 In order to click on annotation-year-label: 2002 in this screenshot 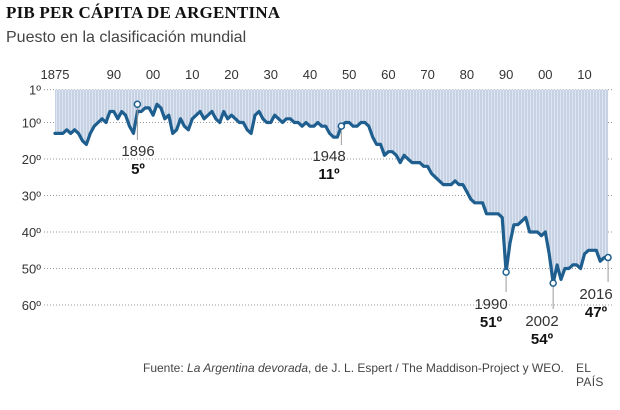, I will do `click(541, 321)`.